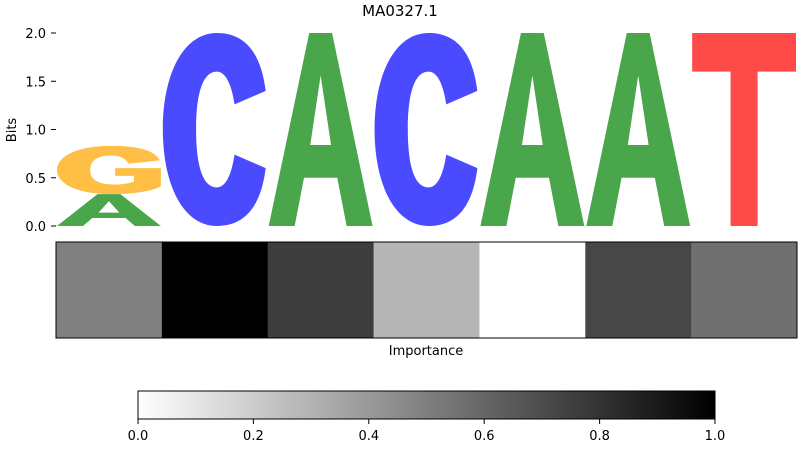 Image resolution: width=800 pixels, height=450 pixels. I want to click on logo-y-axis: 0.0 0.5 1.0 1.5 2.0, so click(40, 131).